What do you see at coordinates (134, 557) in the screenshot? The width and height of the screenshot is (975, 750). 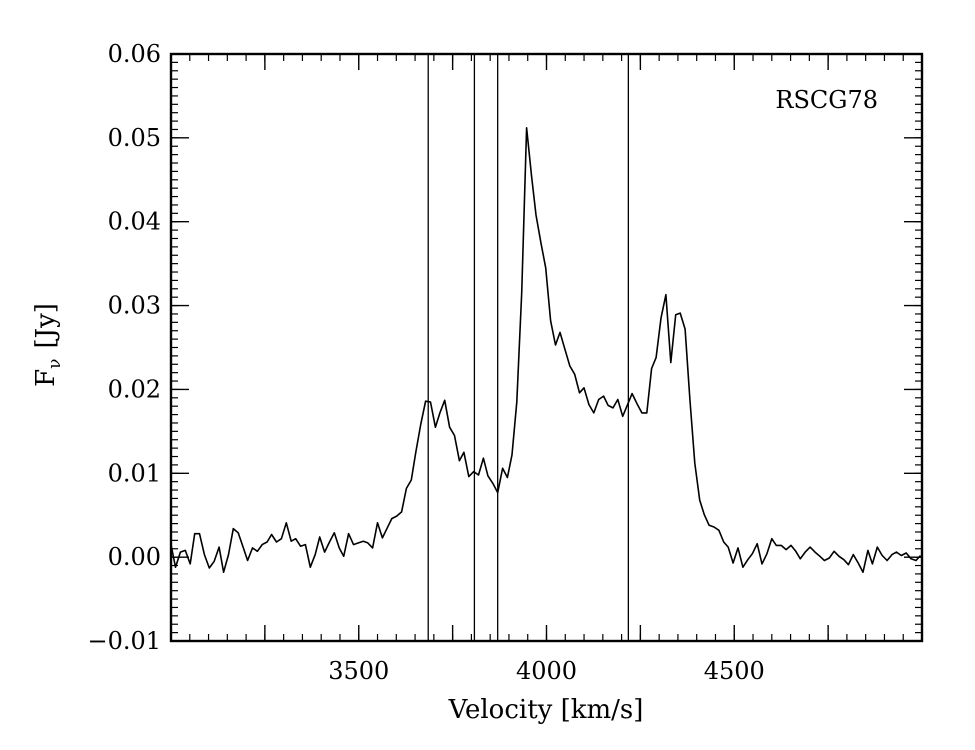 I see `y-tick-label: 0.00` at bounding box center [134, 557].